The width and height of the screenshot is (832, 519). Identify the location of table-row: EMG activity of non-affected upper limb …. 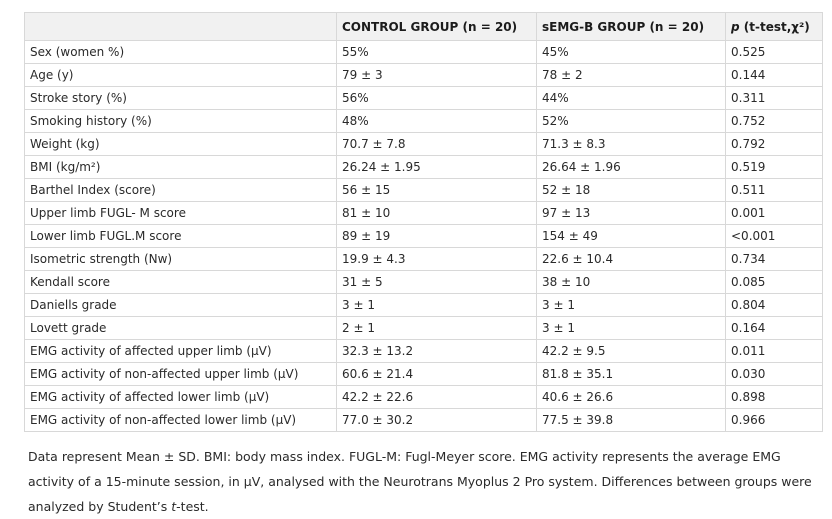
(423, 374).